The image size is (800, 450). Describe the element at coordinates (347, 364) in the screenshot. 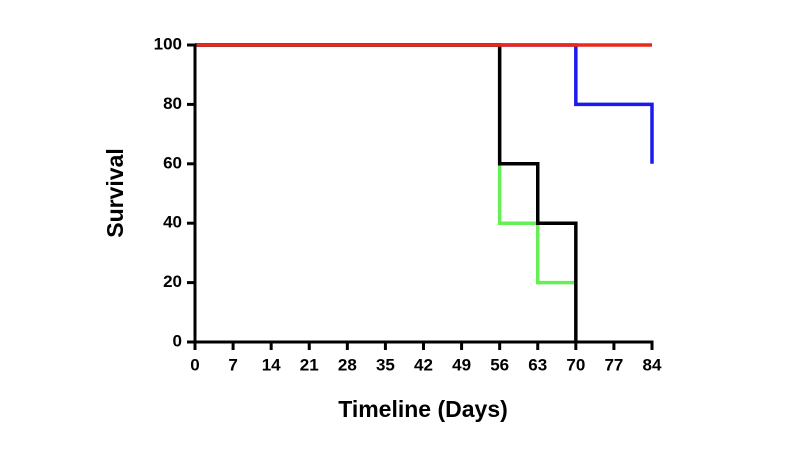

I see `x-tick-label: 28` at that location.